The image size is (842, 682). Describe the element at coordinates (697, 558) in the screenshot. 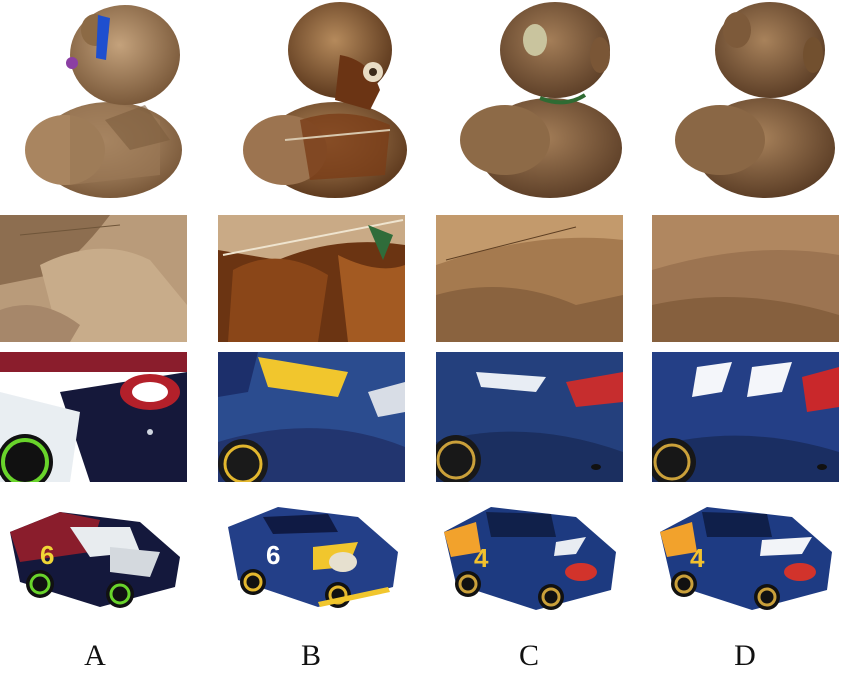

I see `car-number-d: 4` at that location.